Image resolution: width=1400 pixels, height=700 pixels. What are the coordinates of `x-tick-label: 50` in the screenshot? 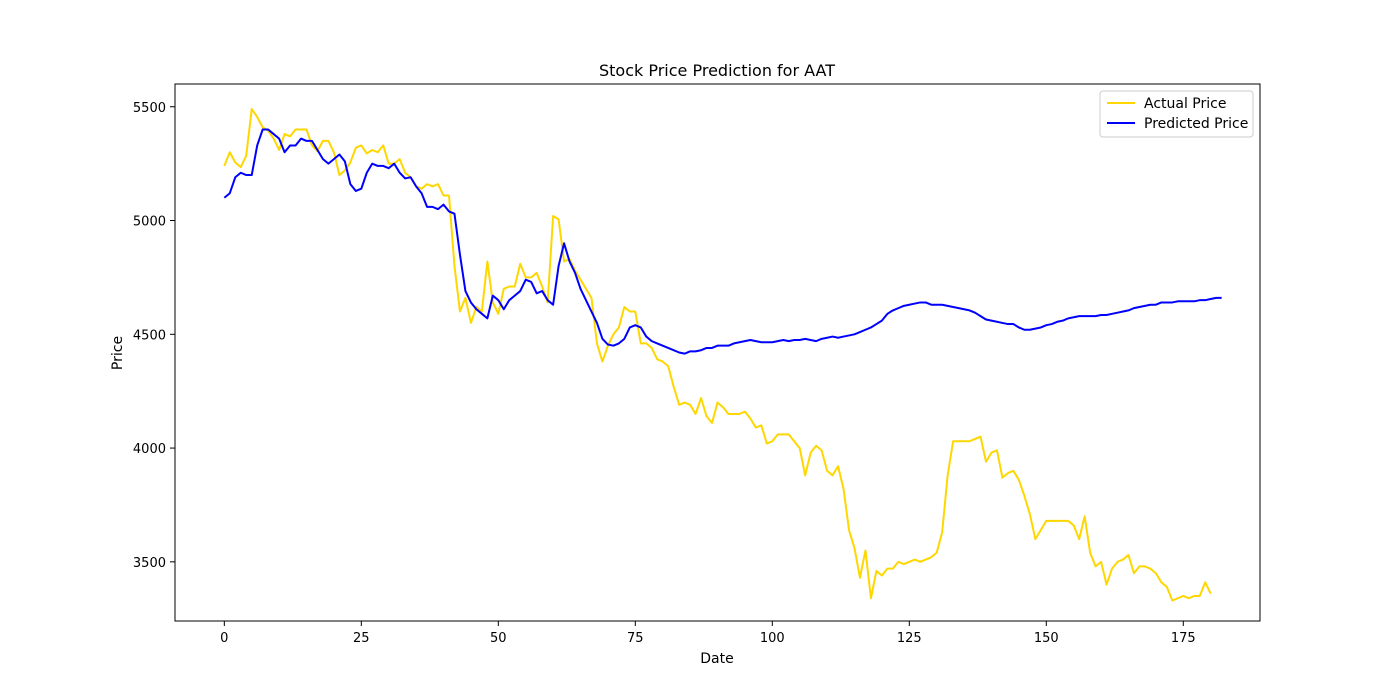 It's located at (498, 638).